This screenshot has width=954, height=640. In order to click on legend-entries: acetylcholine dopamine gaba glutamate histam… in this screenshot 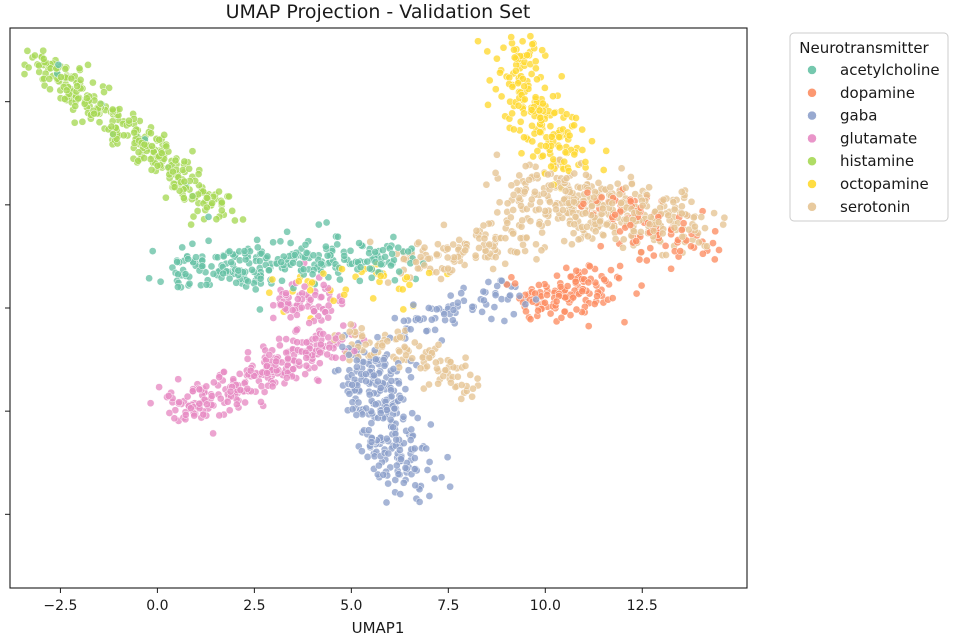, I will do `click(873, 138)`.